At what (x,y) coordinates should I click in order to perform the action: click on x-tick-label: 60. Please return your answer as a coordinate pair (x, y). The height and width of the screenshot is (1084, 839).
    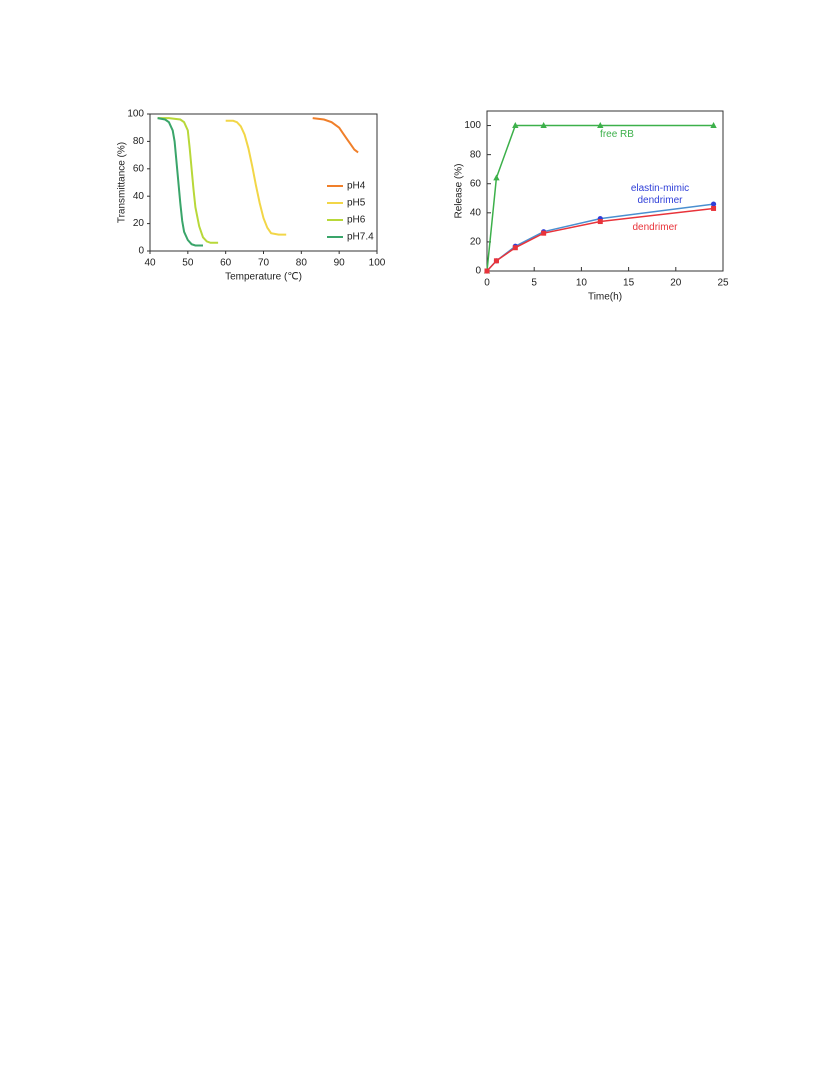
    Looking at the image, I should click on (226, 263).